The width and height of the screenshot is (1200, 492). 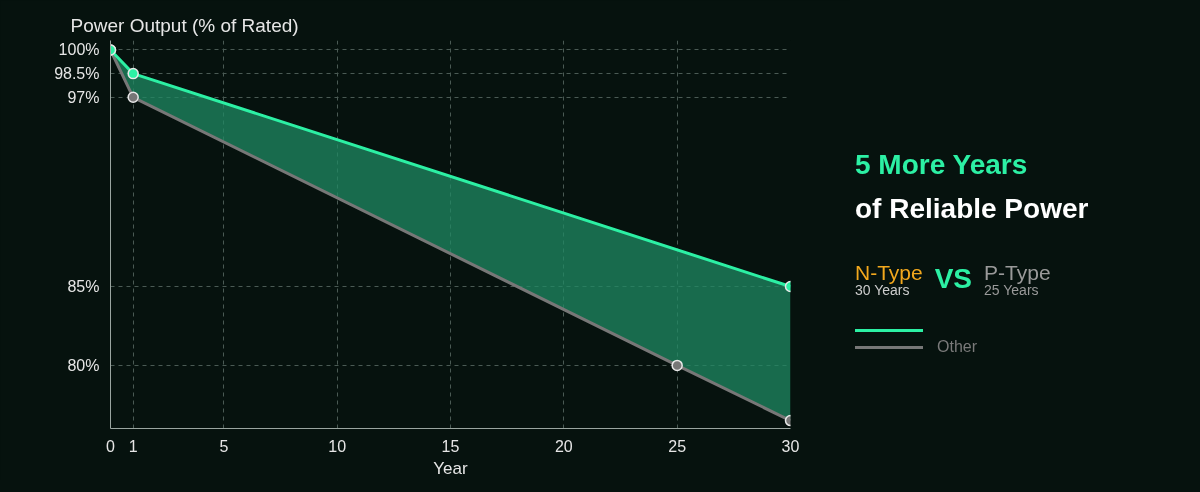 What do you see at coordinates (1017, 272) in the screenshot?
I see `text: P-Type` at bounding box center [1017, 272].